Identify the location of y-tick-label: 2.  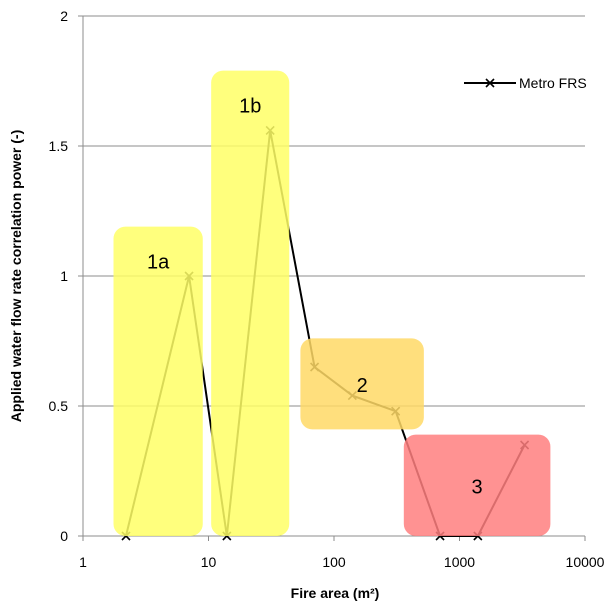
(64, 16).